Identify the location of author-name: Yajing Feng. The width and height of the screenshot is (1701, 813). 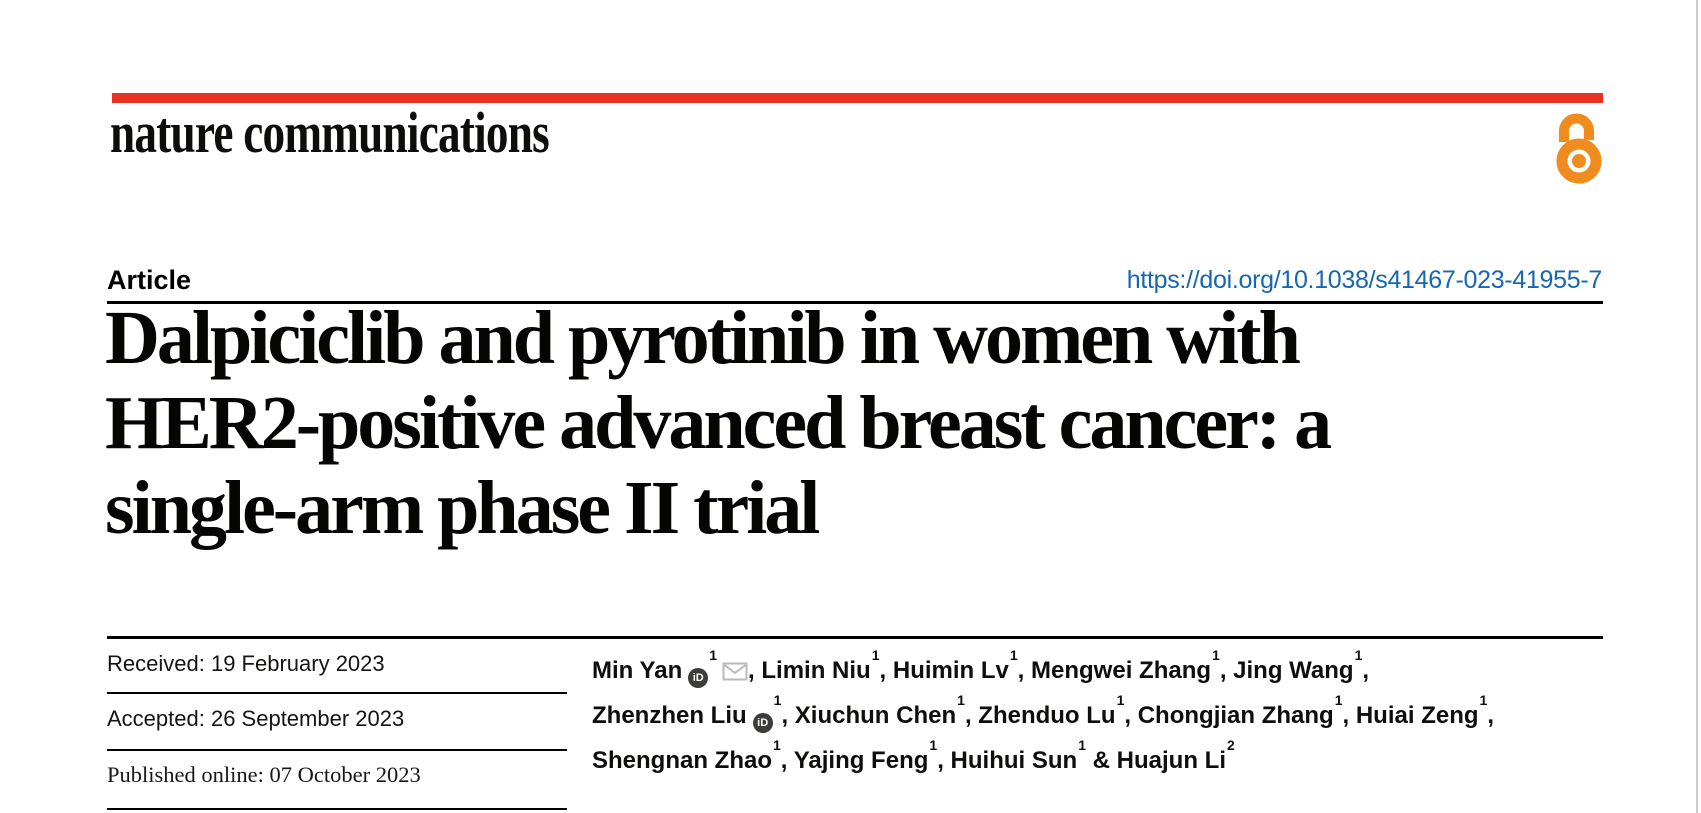
(861, 760).